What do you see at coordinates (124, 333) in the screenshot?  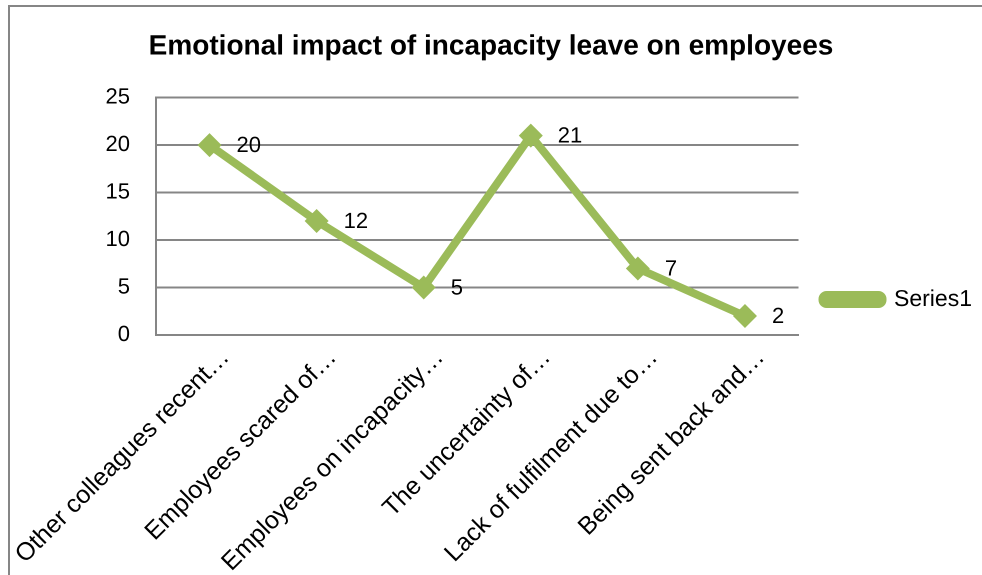 I see `y-tick-label: 0` at bounding box center [124, 333].